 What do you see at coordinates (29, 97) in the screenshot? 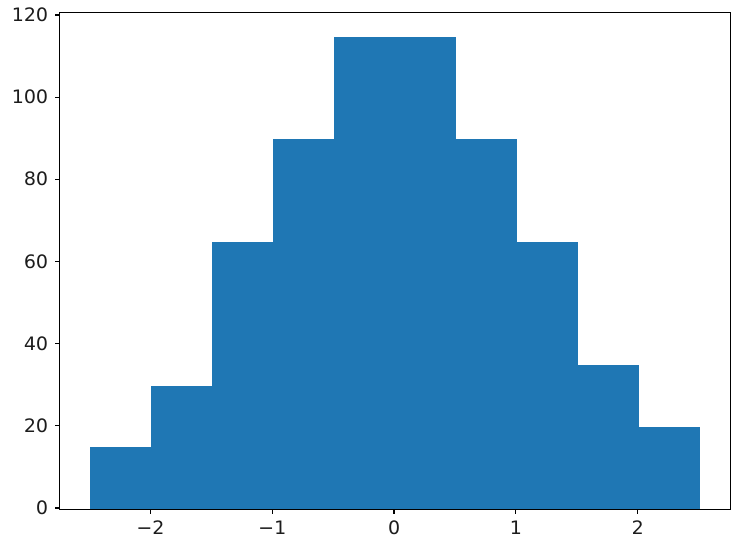
I see `y-axis-tick-label: 100` at bounding box center [29, 97].